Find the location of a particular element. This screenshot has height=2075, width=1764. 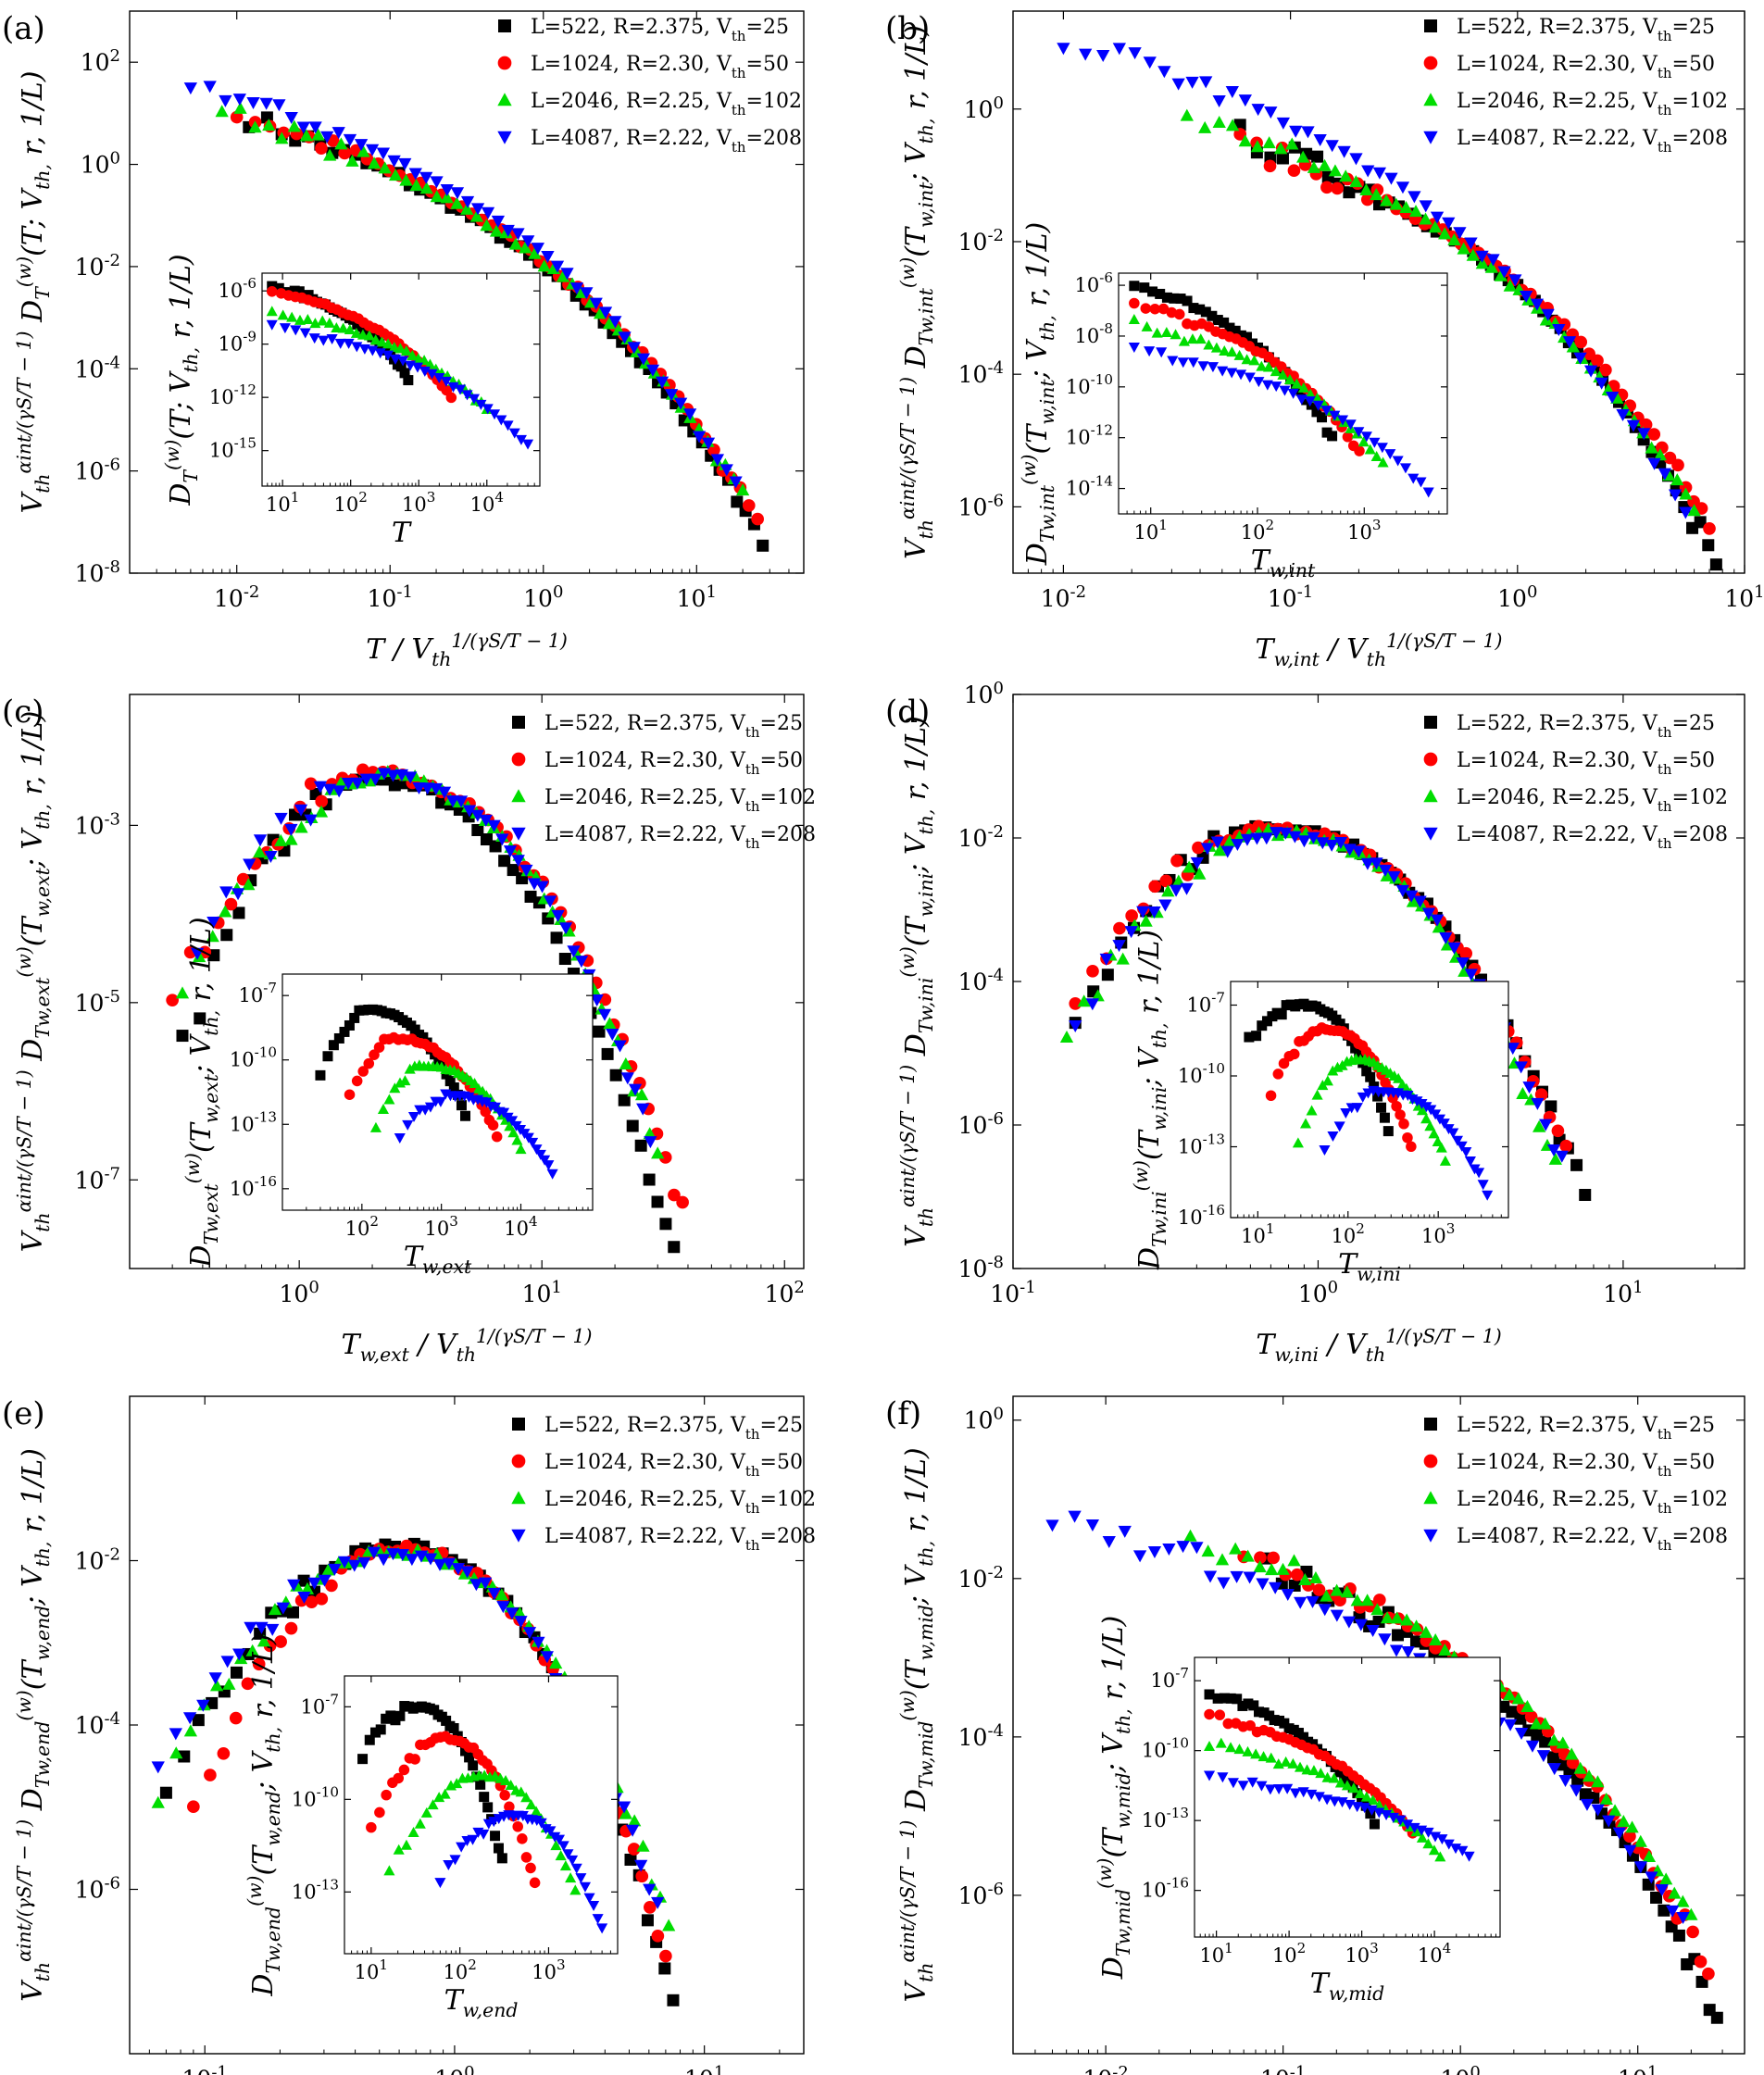

x-tick-label: 10² is located at coordinates (1348, 1233).